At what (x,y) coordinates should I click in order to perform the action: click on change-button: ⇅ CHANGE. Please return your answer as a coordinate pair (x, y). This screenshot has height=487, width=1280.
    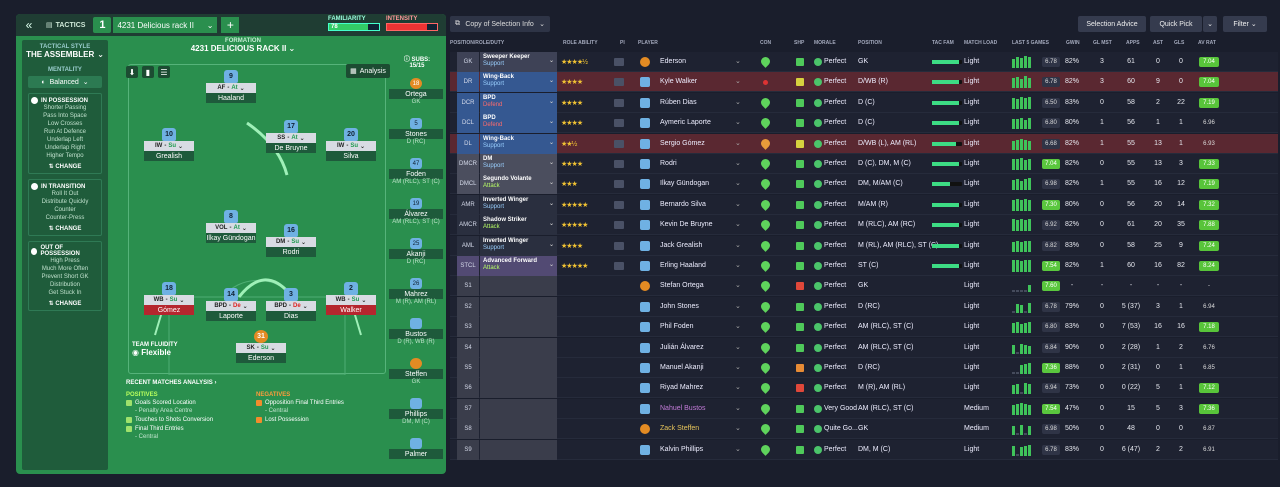
    Looking at the image, I should click on (65, 304).